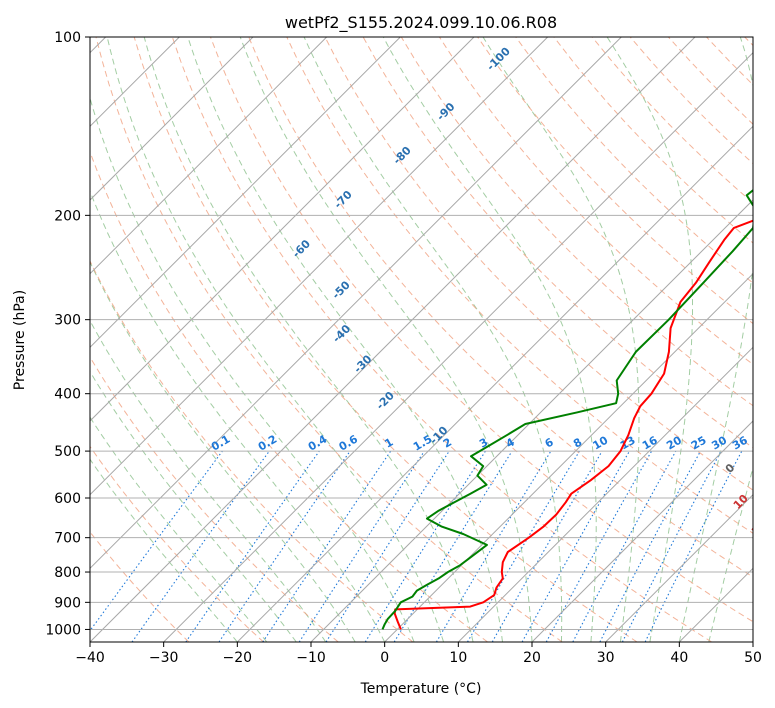  What do you see at coordinates (67, 499) in the screenshot?
I see `y-tick-label: 600` at bounding box center [67, 499].